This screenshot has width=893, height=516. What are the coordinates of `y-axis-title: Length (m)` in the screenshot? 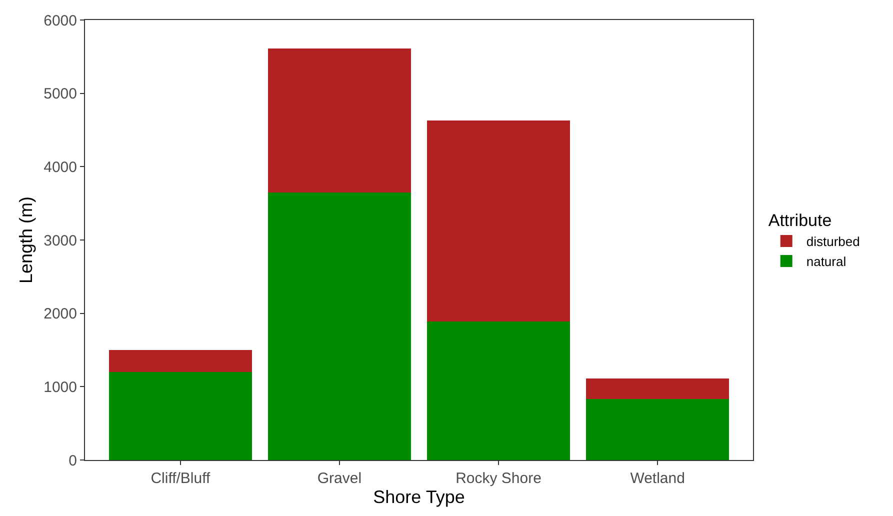 It's located at (26, 240).